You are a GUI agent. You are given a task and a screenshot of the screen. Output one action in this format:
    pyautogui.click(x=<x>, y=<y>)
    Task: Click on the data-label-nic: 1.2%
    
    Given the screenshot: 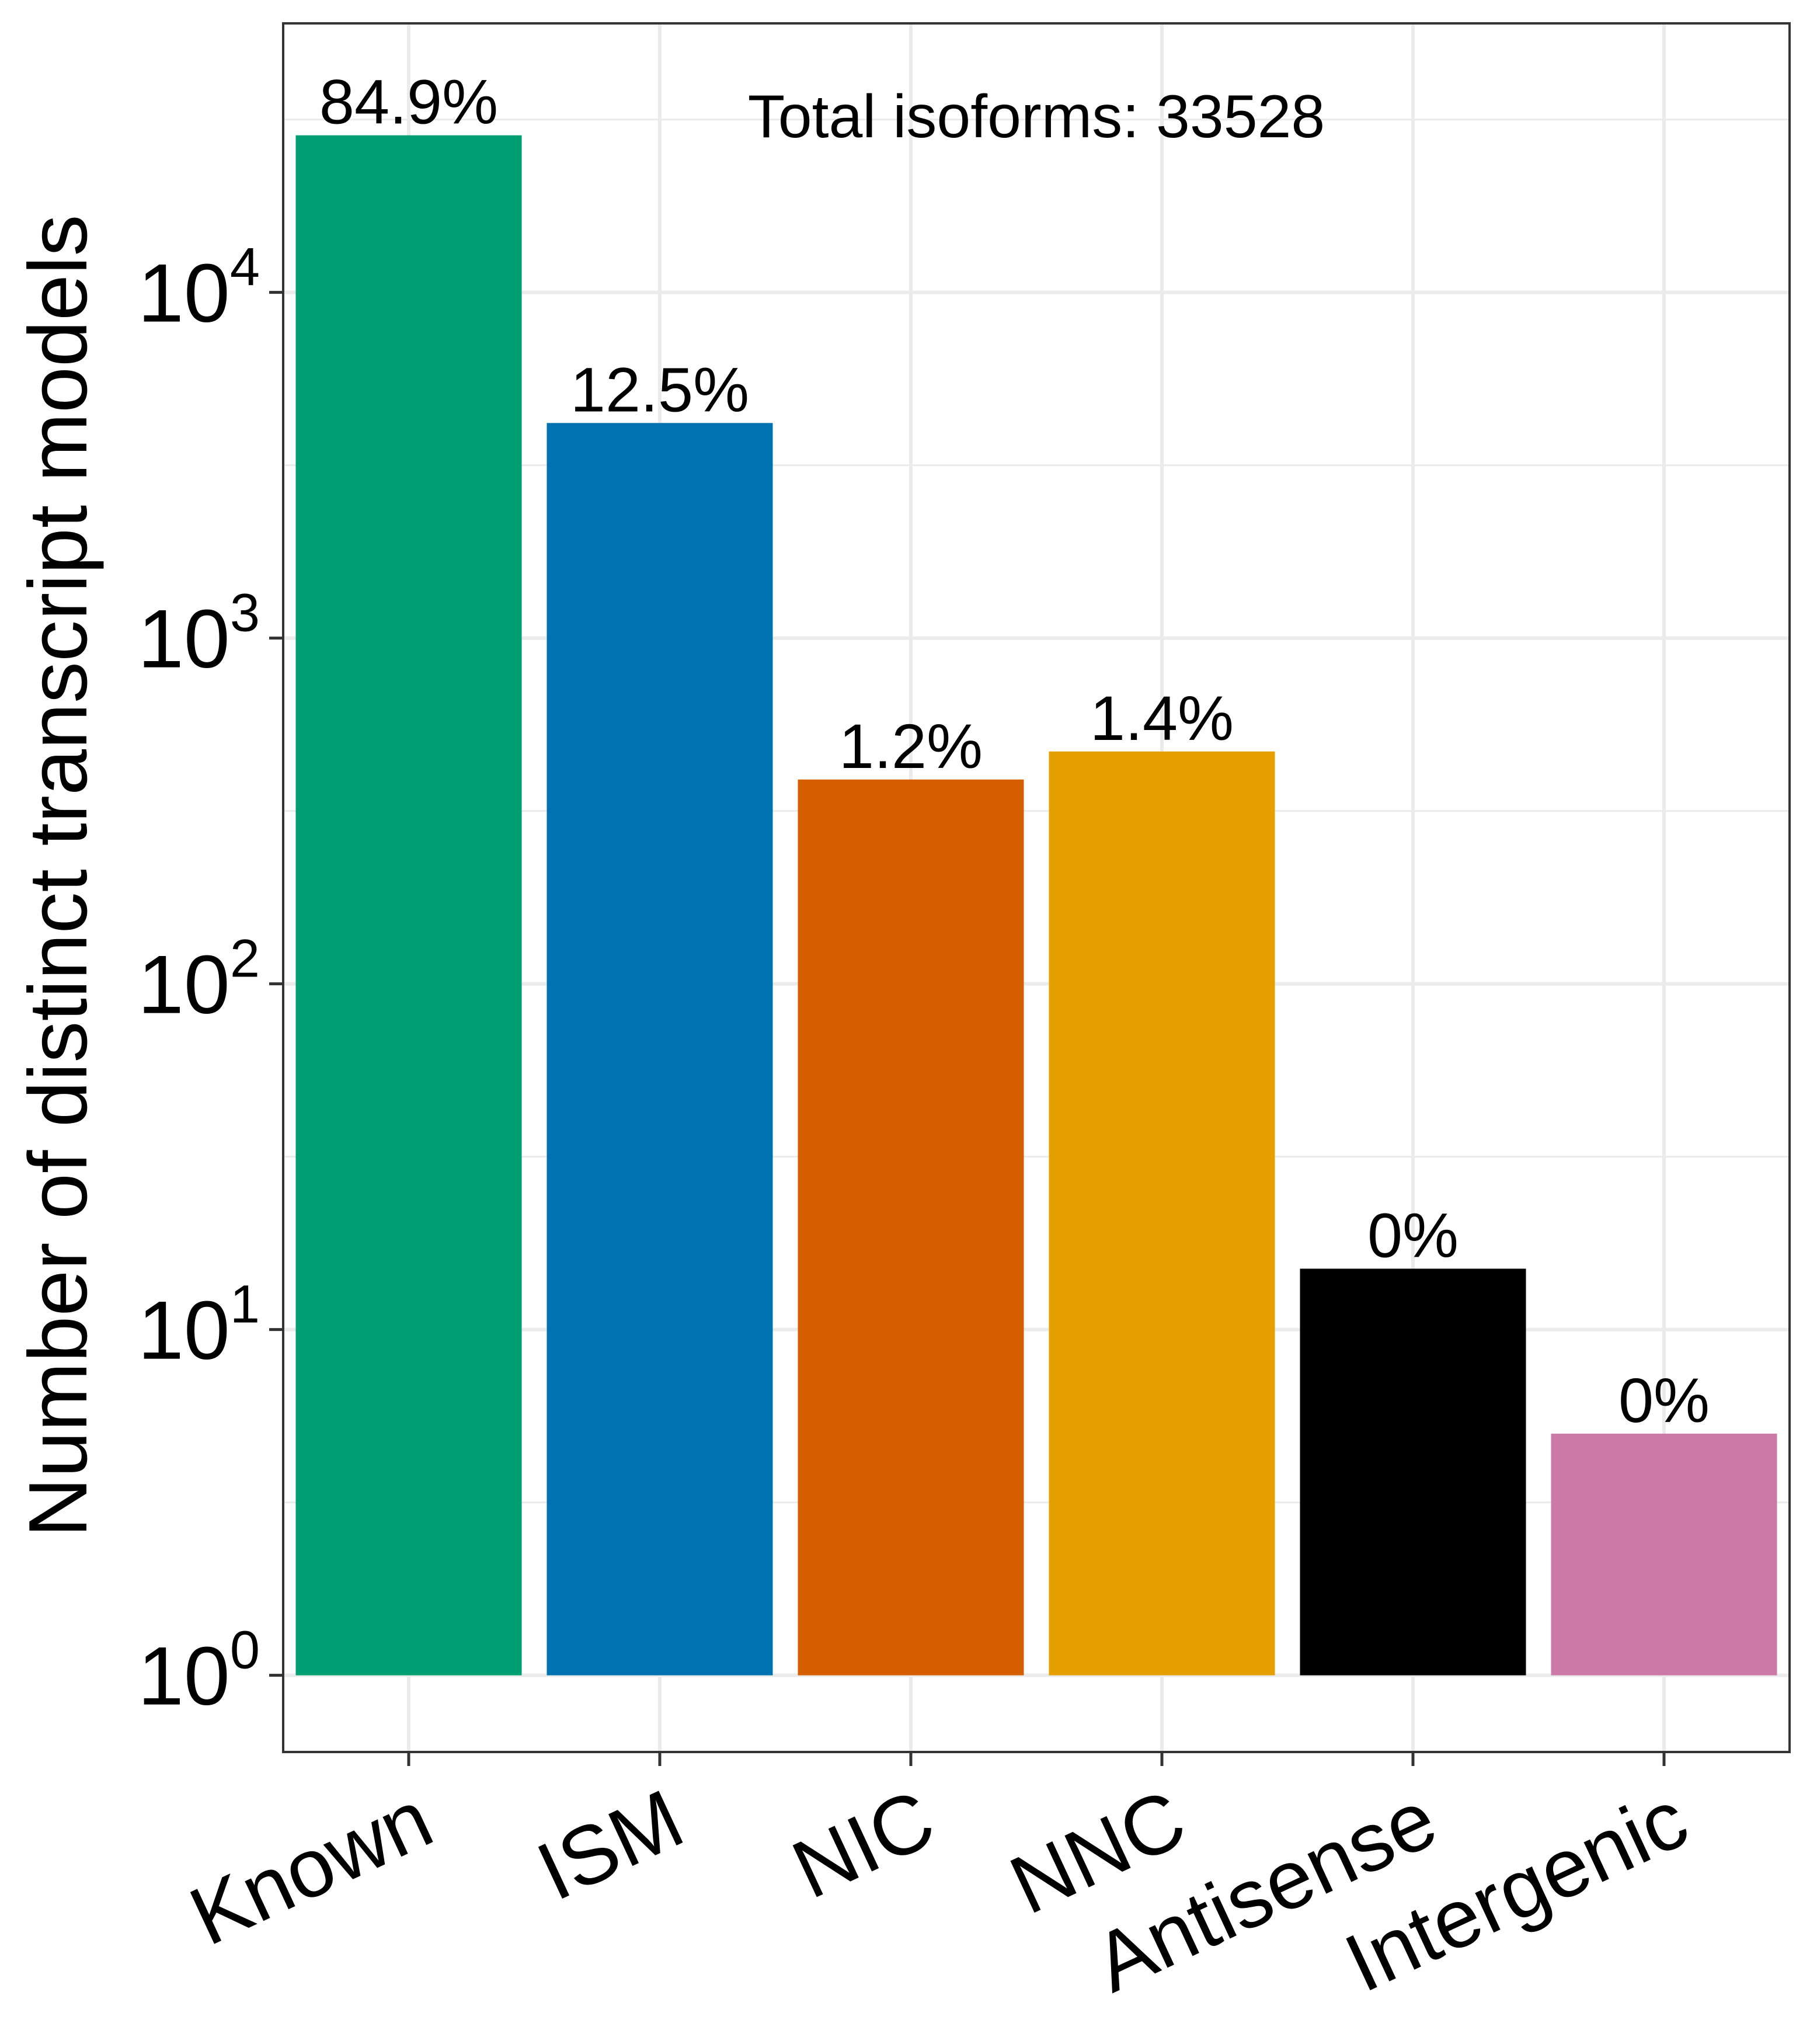 What is the action you would take?
    pyautogui.click(x=911, y=746)
    